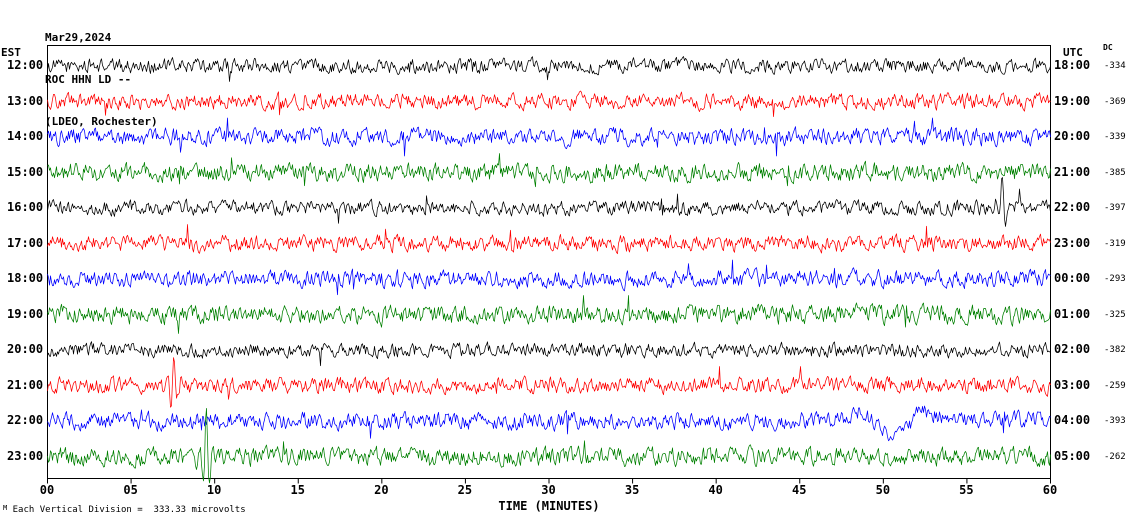 The height and width of the screenshot is (519, 1130). Describe the element at coordinates (1115, 314) in the screenshot. I see `dc-offset-value: -325` at that location.